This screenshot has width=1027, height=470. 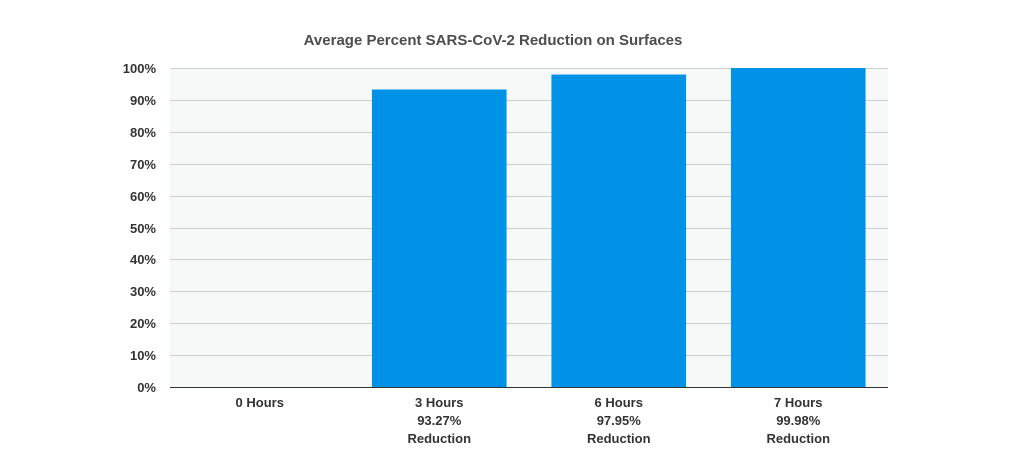 I want to click on y-tick-label: 0%, so click(x=146, y=387).